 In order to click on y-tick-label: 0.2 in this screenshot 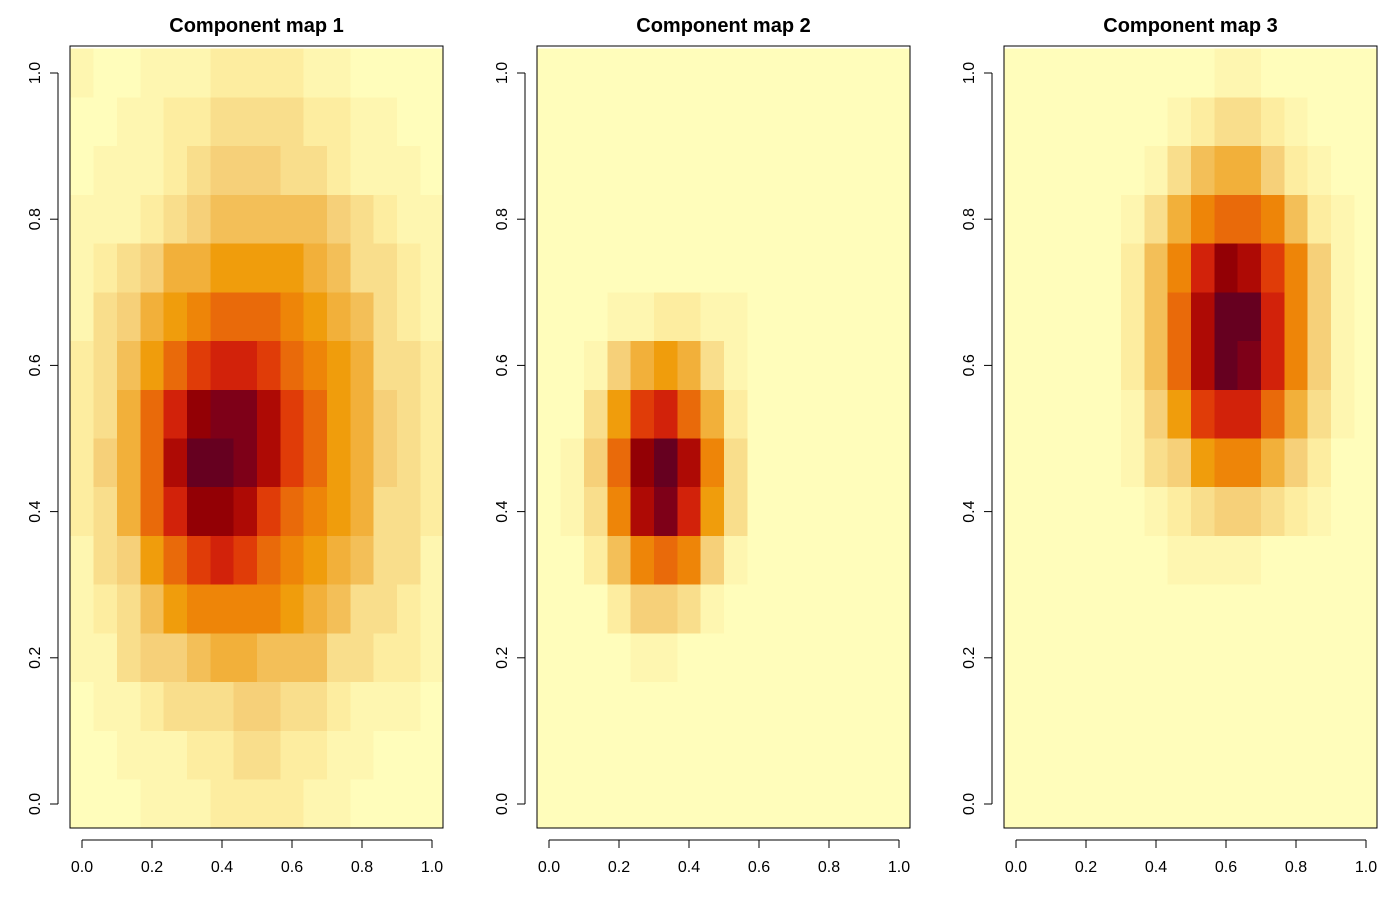, I will do `click(35, 658)`.